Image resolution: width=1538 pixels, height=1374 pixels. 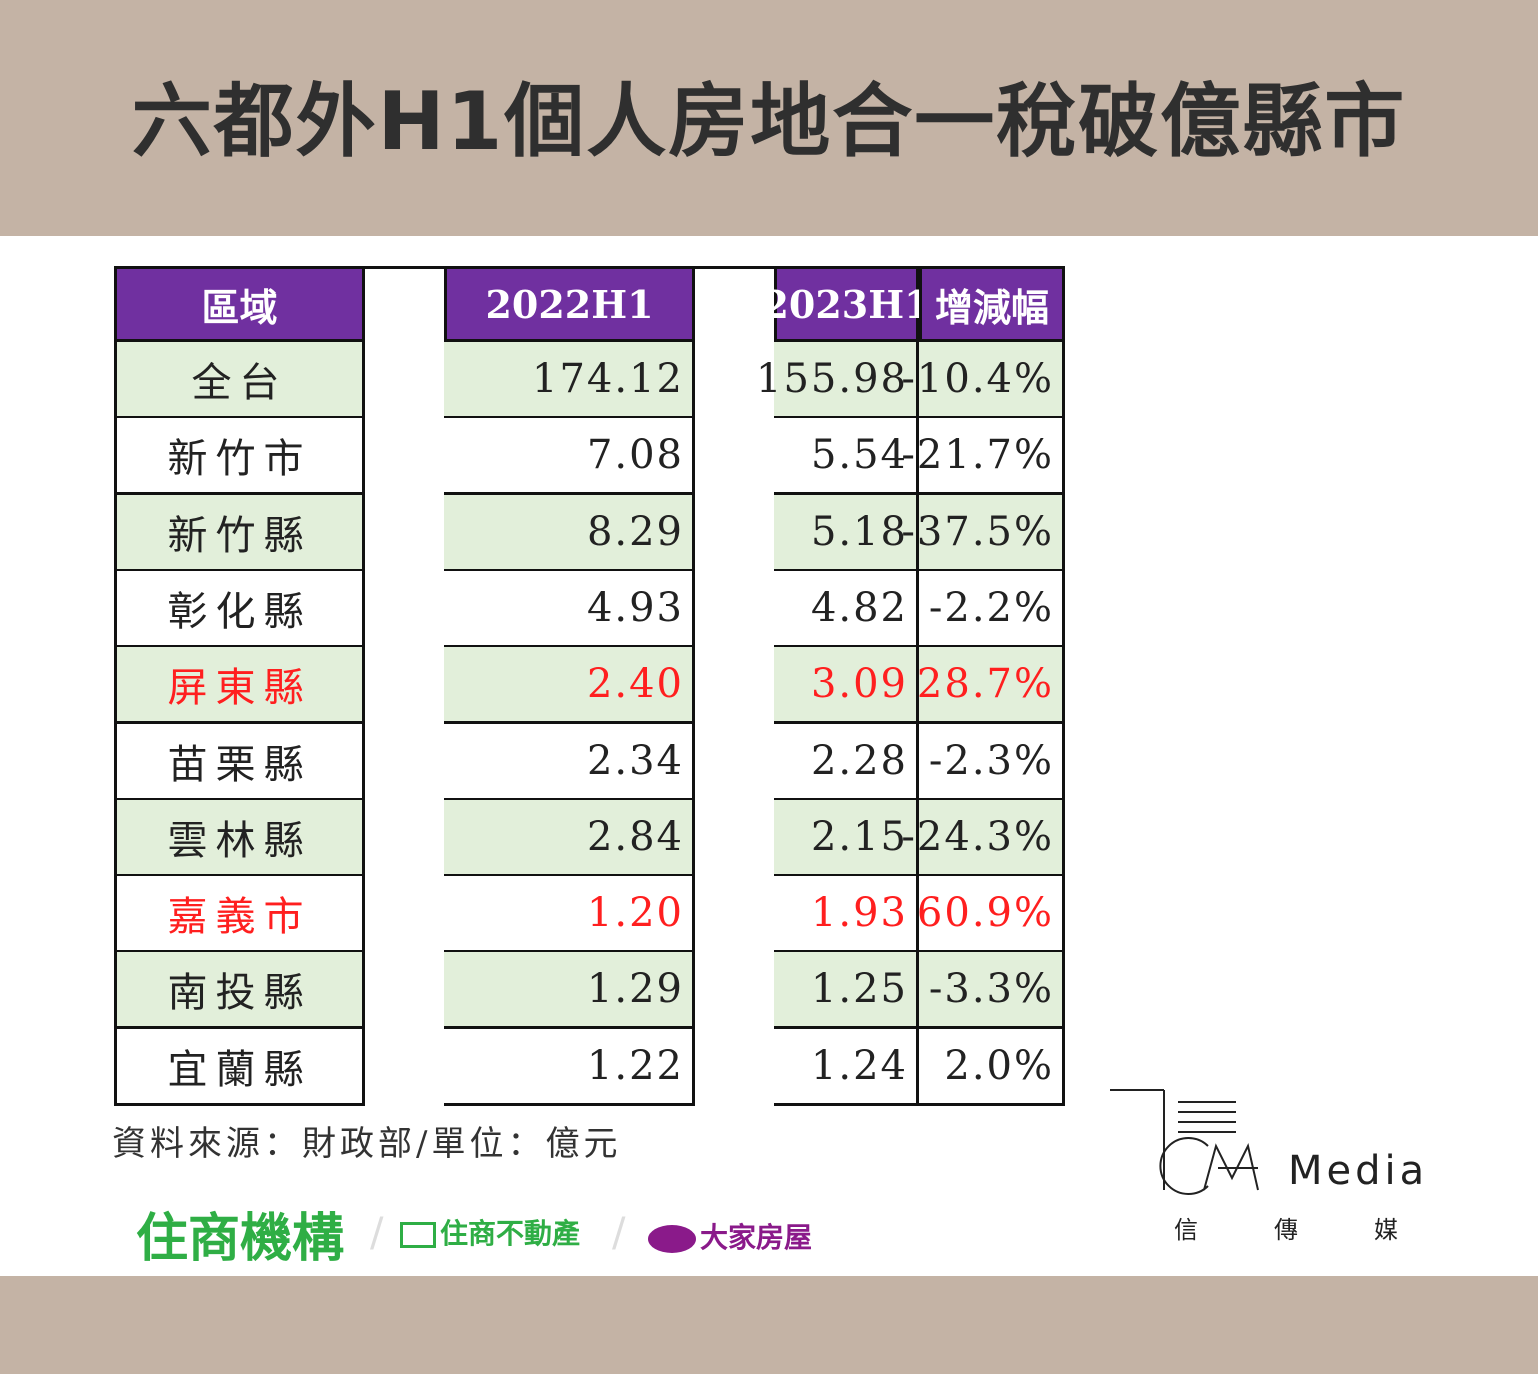 What do you see at coordinates (239, 915) in the screenshot?
I see `region-cell: 嘉義市` at bounding box center [239, 915].